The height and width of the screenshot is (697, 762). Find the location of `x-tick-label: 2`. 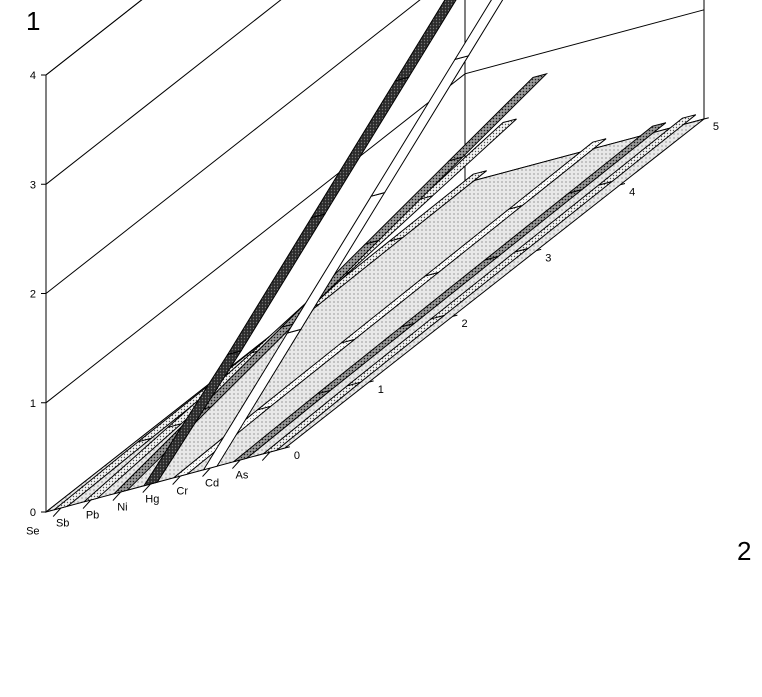

x-tick-label: 2 is located at coordinates (464, 324).